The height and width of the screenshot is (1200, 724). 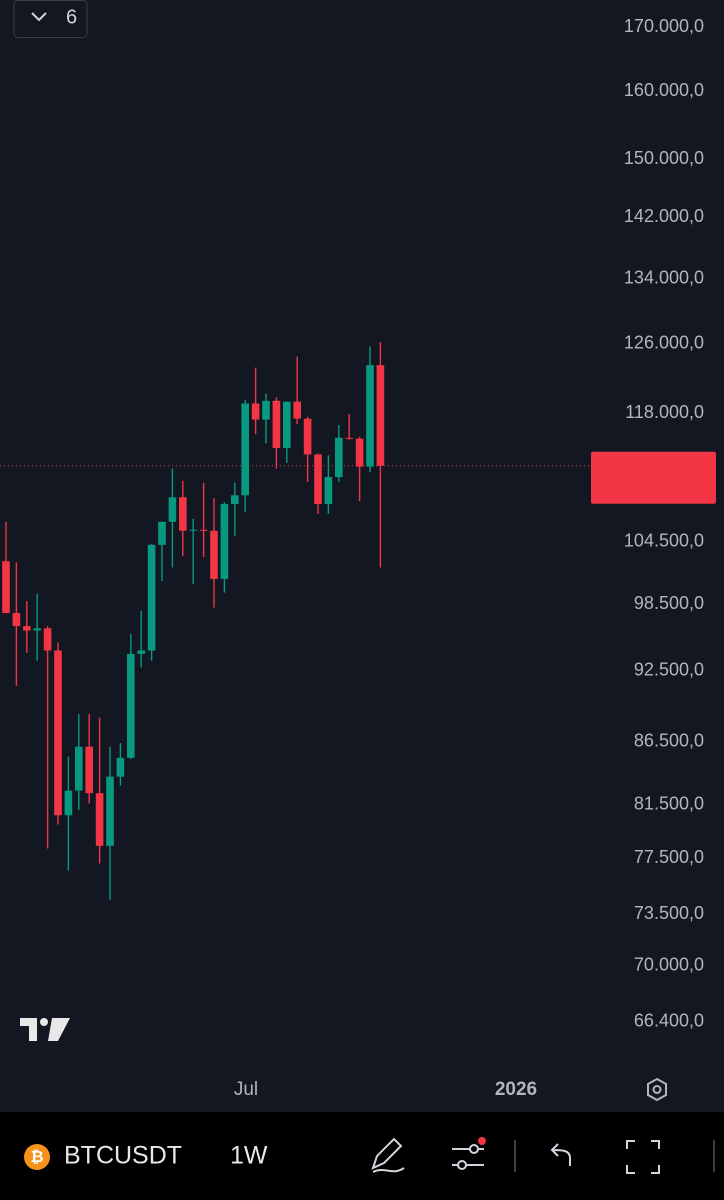 I want to click on y-tick-label: 142.000,0, so click(x=664, y=216).